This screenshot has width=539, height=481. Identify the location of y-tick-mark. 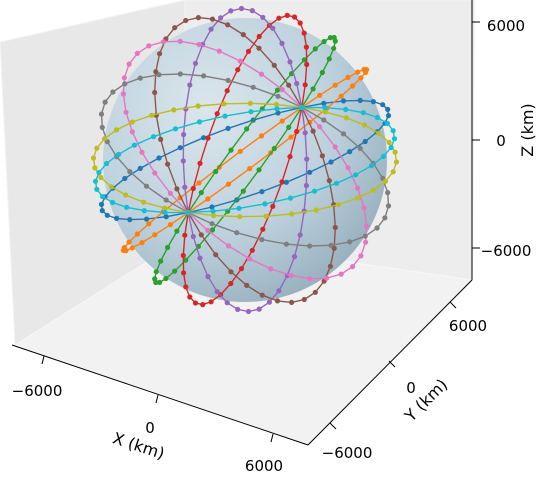
(453, 305).